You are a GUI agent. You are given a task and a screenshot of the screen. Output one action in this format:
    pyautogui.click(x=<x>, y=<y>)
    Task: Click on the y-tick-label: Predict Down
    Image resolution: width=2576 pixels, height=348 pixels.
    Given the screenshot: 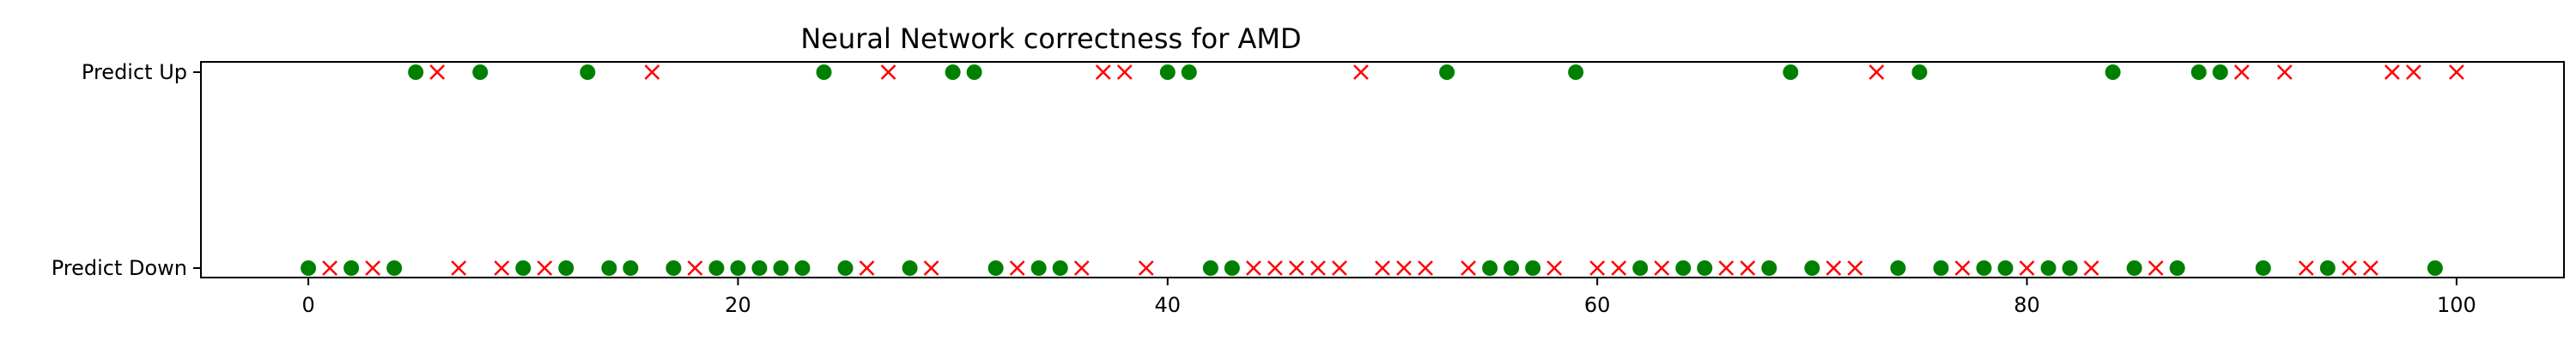 What is the action you would take?
    pyautogui.click(x=119, y=268)
    